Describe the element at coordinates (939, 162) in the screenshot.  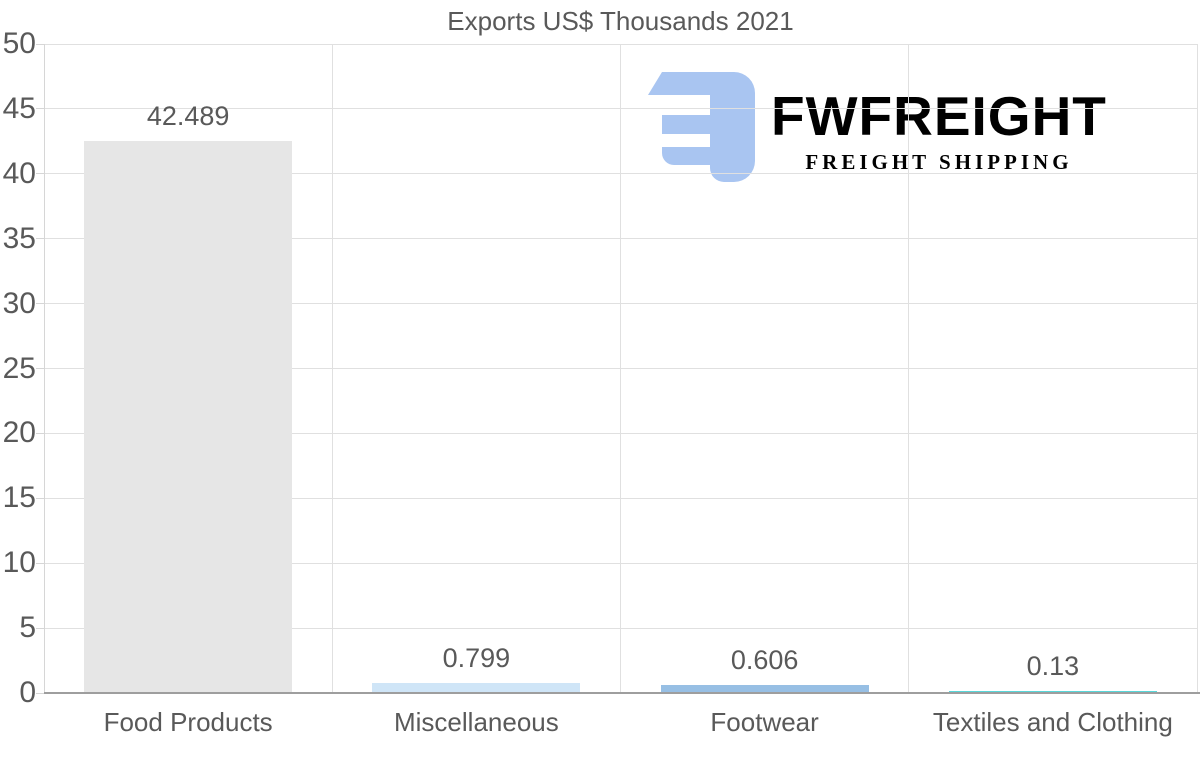
I see `brand-tagline: FREIGHT SHIPPING` at that location.